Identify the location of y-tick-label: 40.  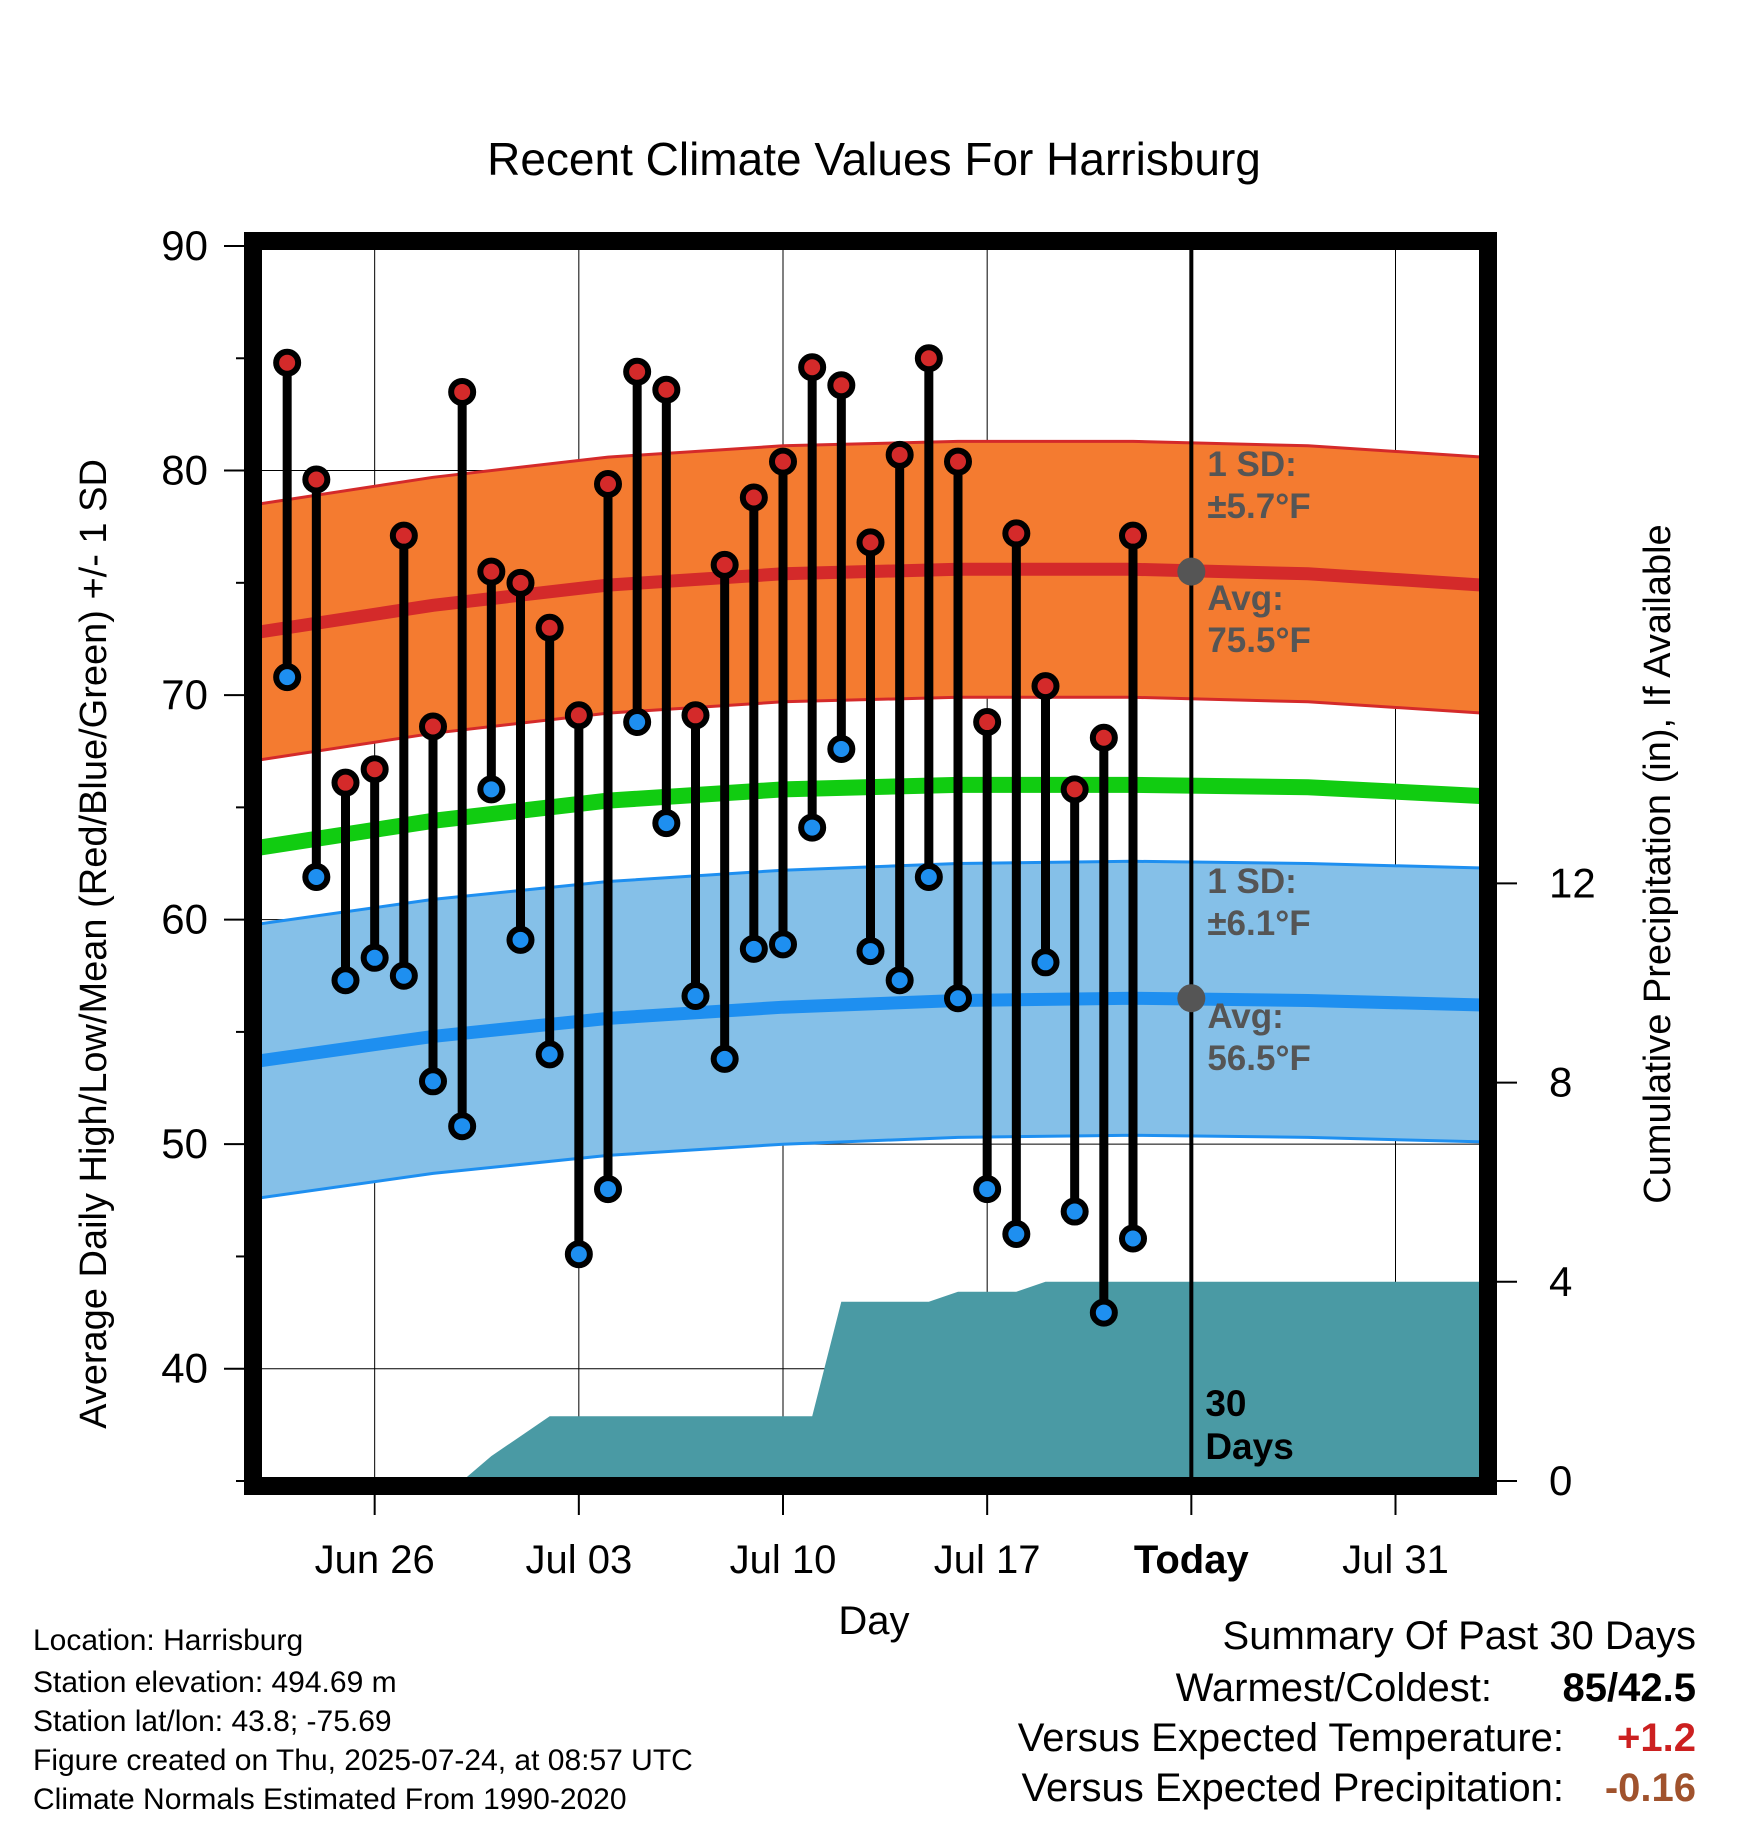
(184, 1368).